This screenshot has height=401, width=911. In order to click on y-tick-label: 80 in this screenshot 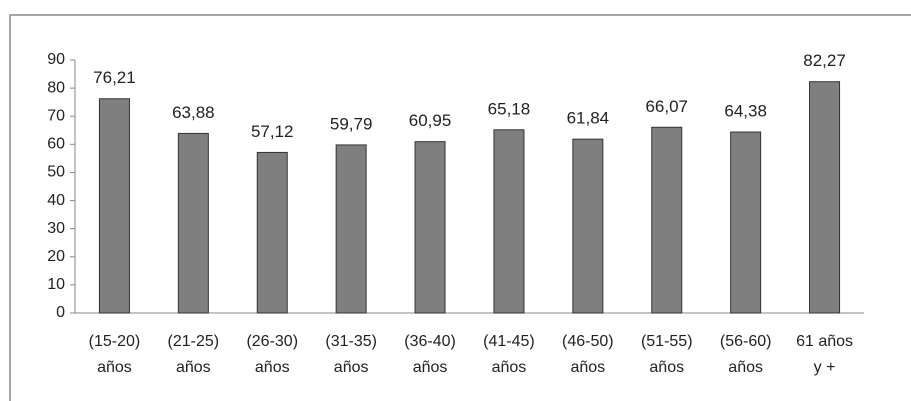, I will do `click(56, 87)`.